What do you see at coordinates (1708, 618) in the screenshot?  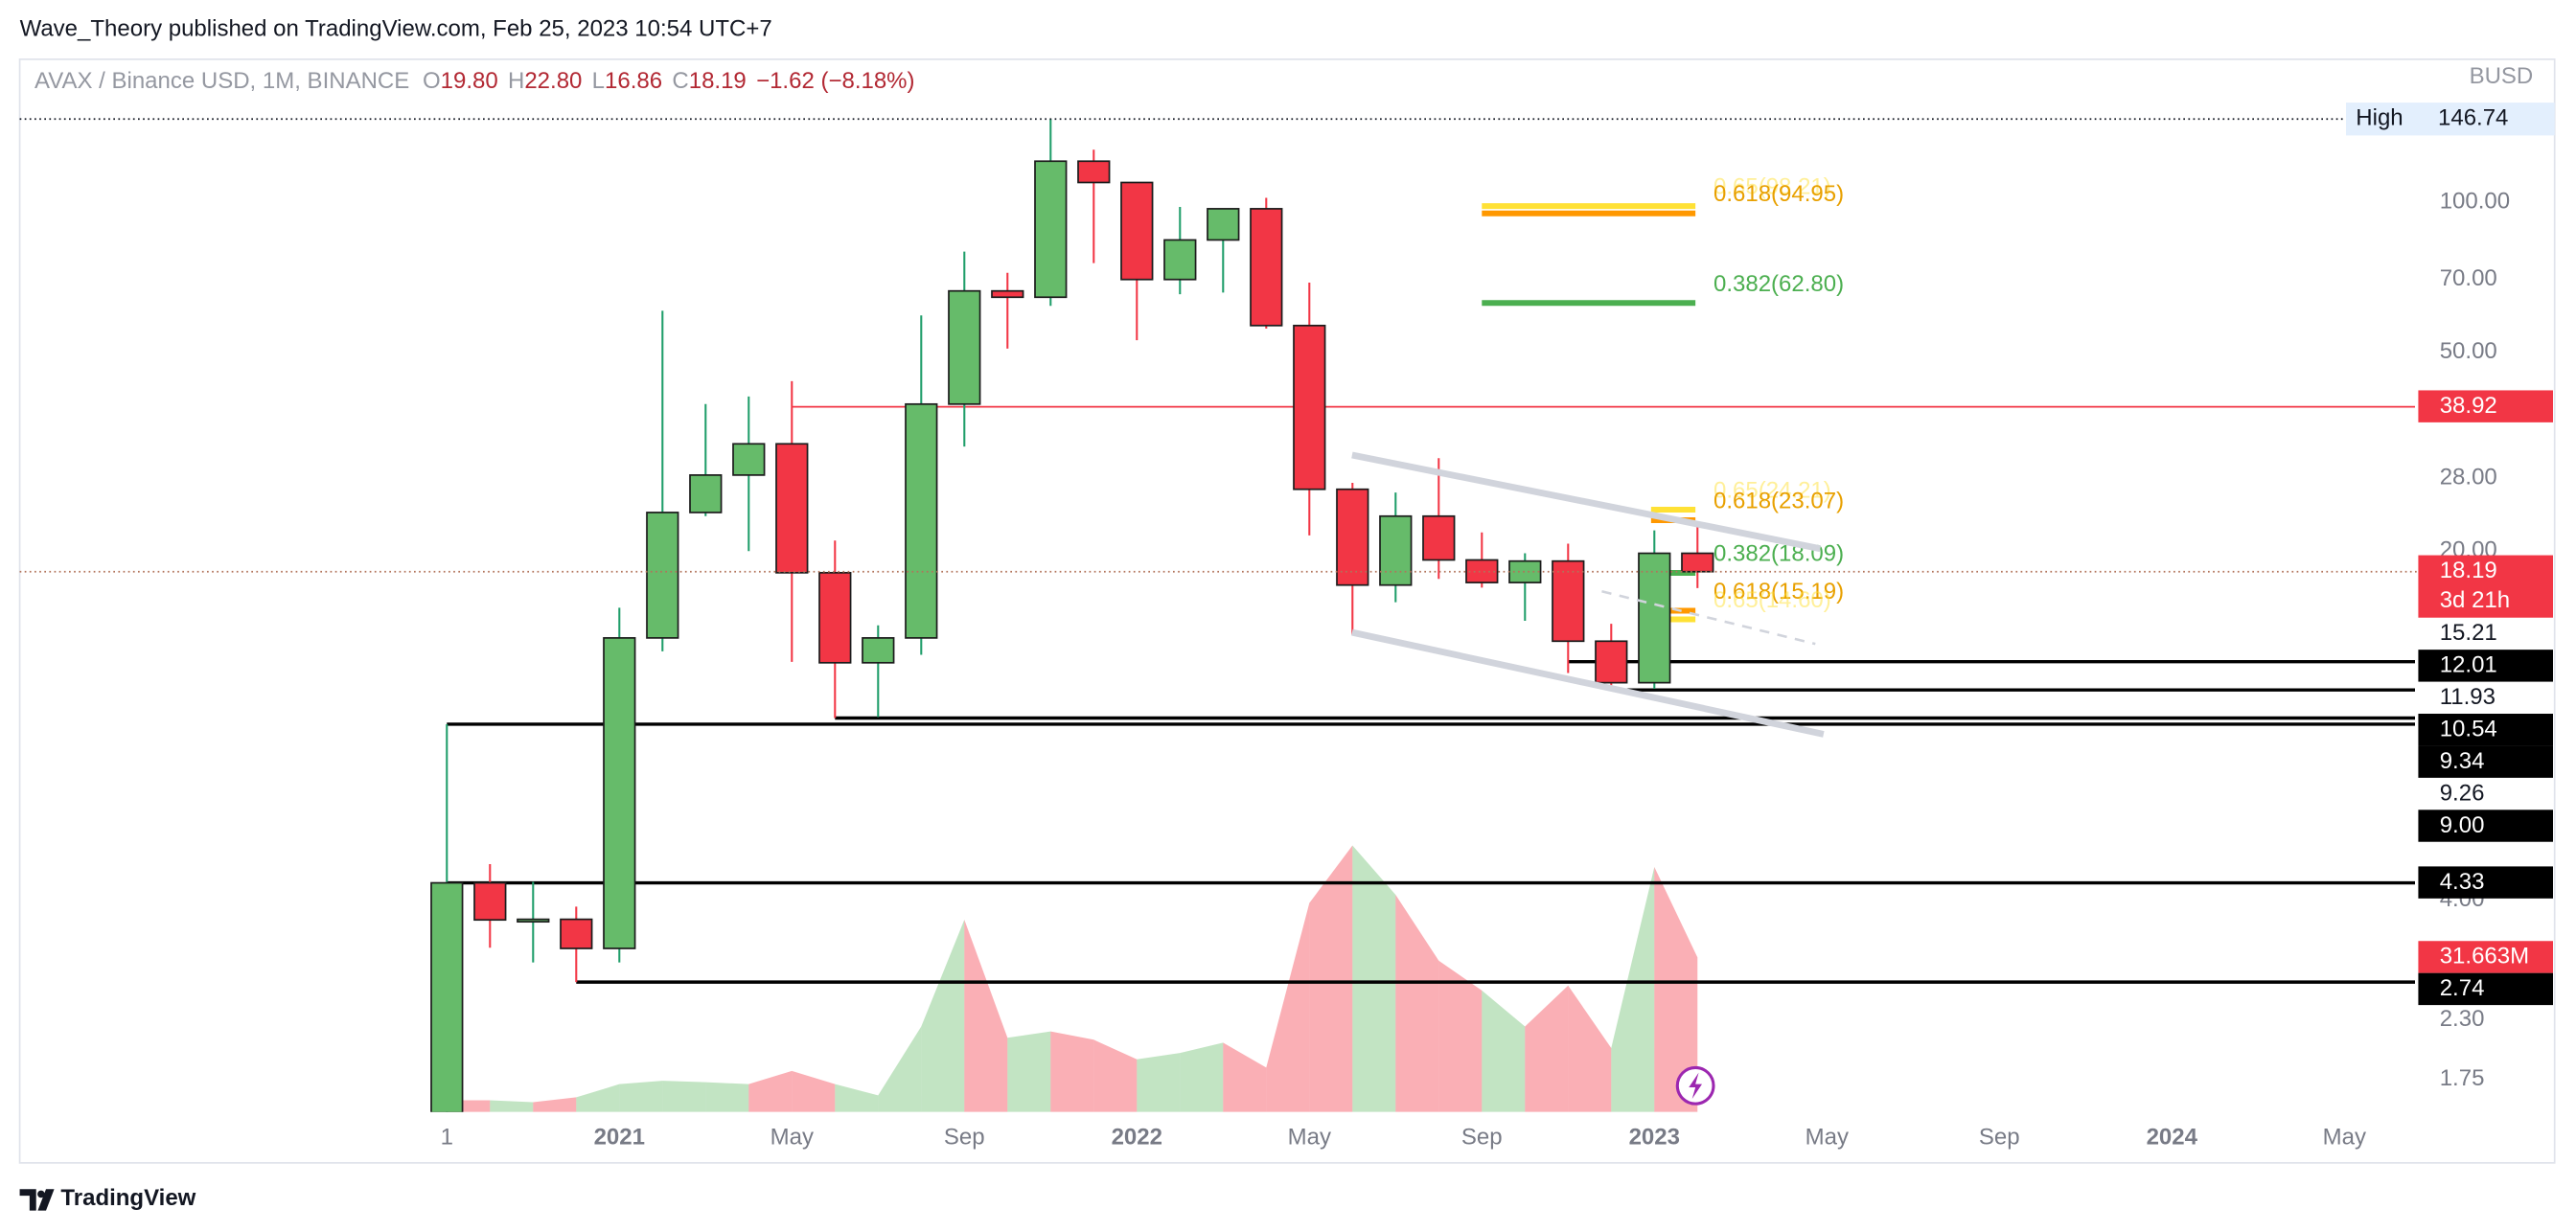 I see `channel-mid` at bounding box center [1708, 618].